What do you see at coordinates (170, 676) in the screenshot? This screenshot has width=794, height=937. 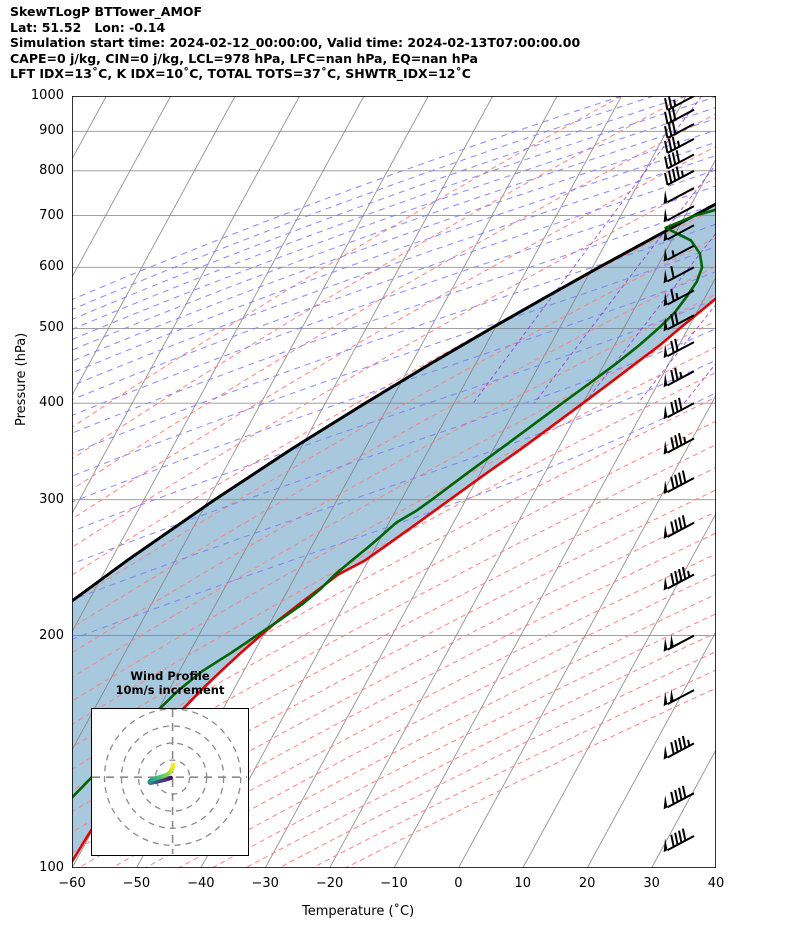 I see `hodograph-title-line1: Wind Profile` at bounding box center [170, 676].